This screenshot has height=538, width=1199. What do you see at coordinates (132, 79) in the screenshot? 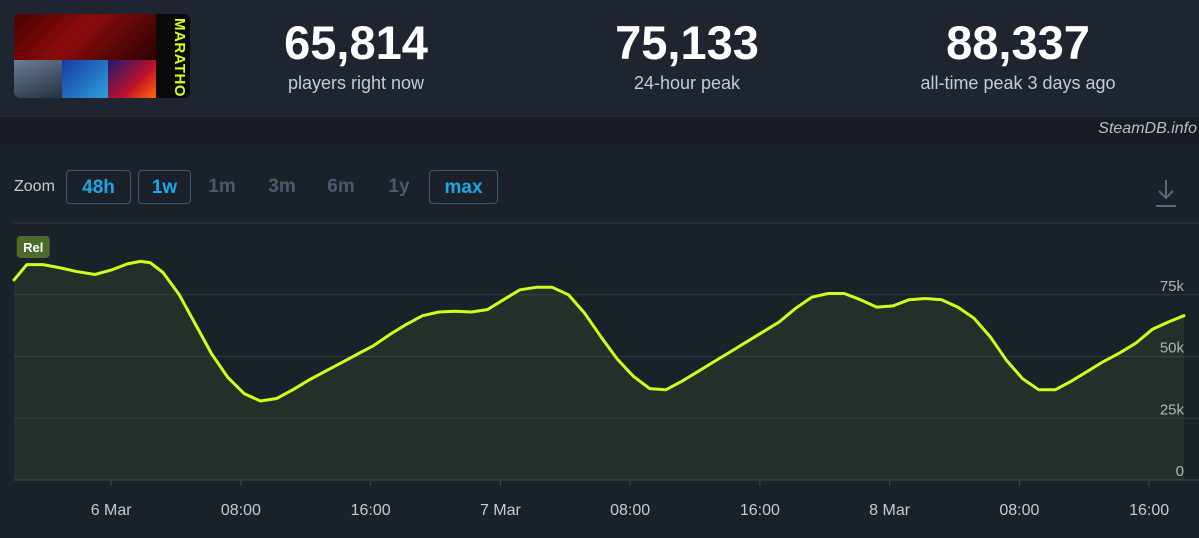
I see `cover-art-right` at bounding box center [132, 79].